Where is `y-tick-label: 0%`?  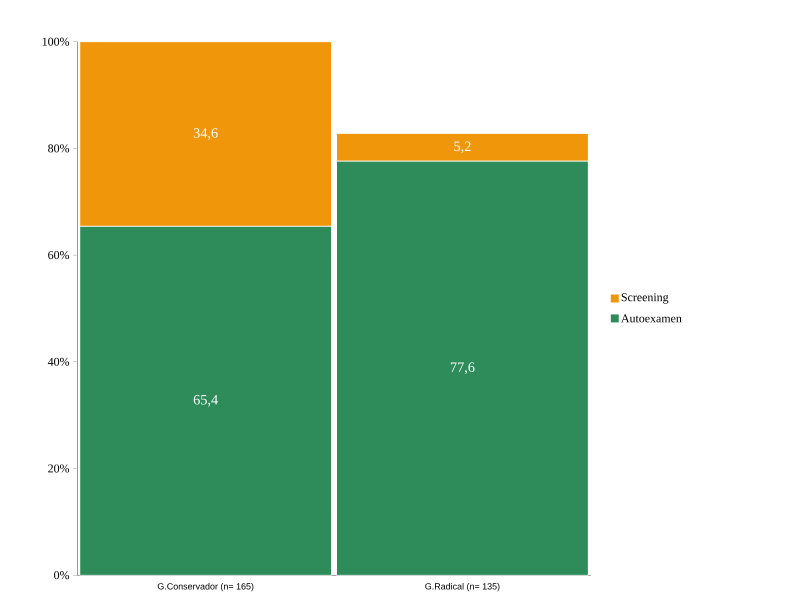 y-tick-label: 0% is located at coordinates (62, 575).